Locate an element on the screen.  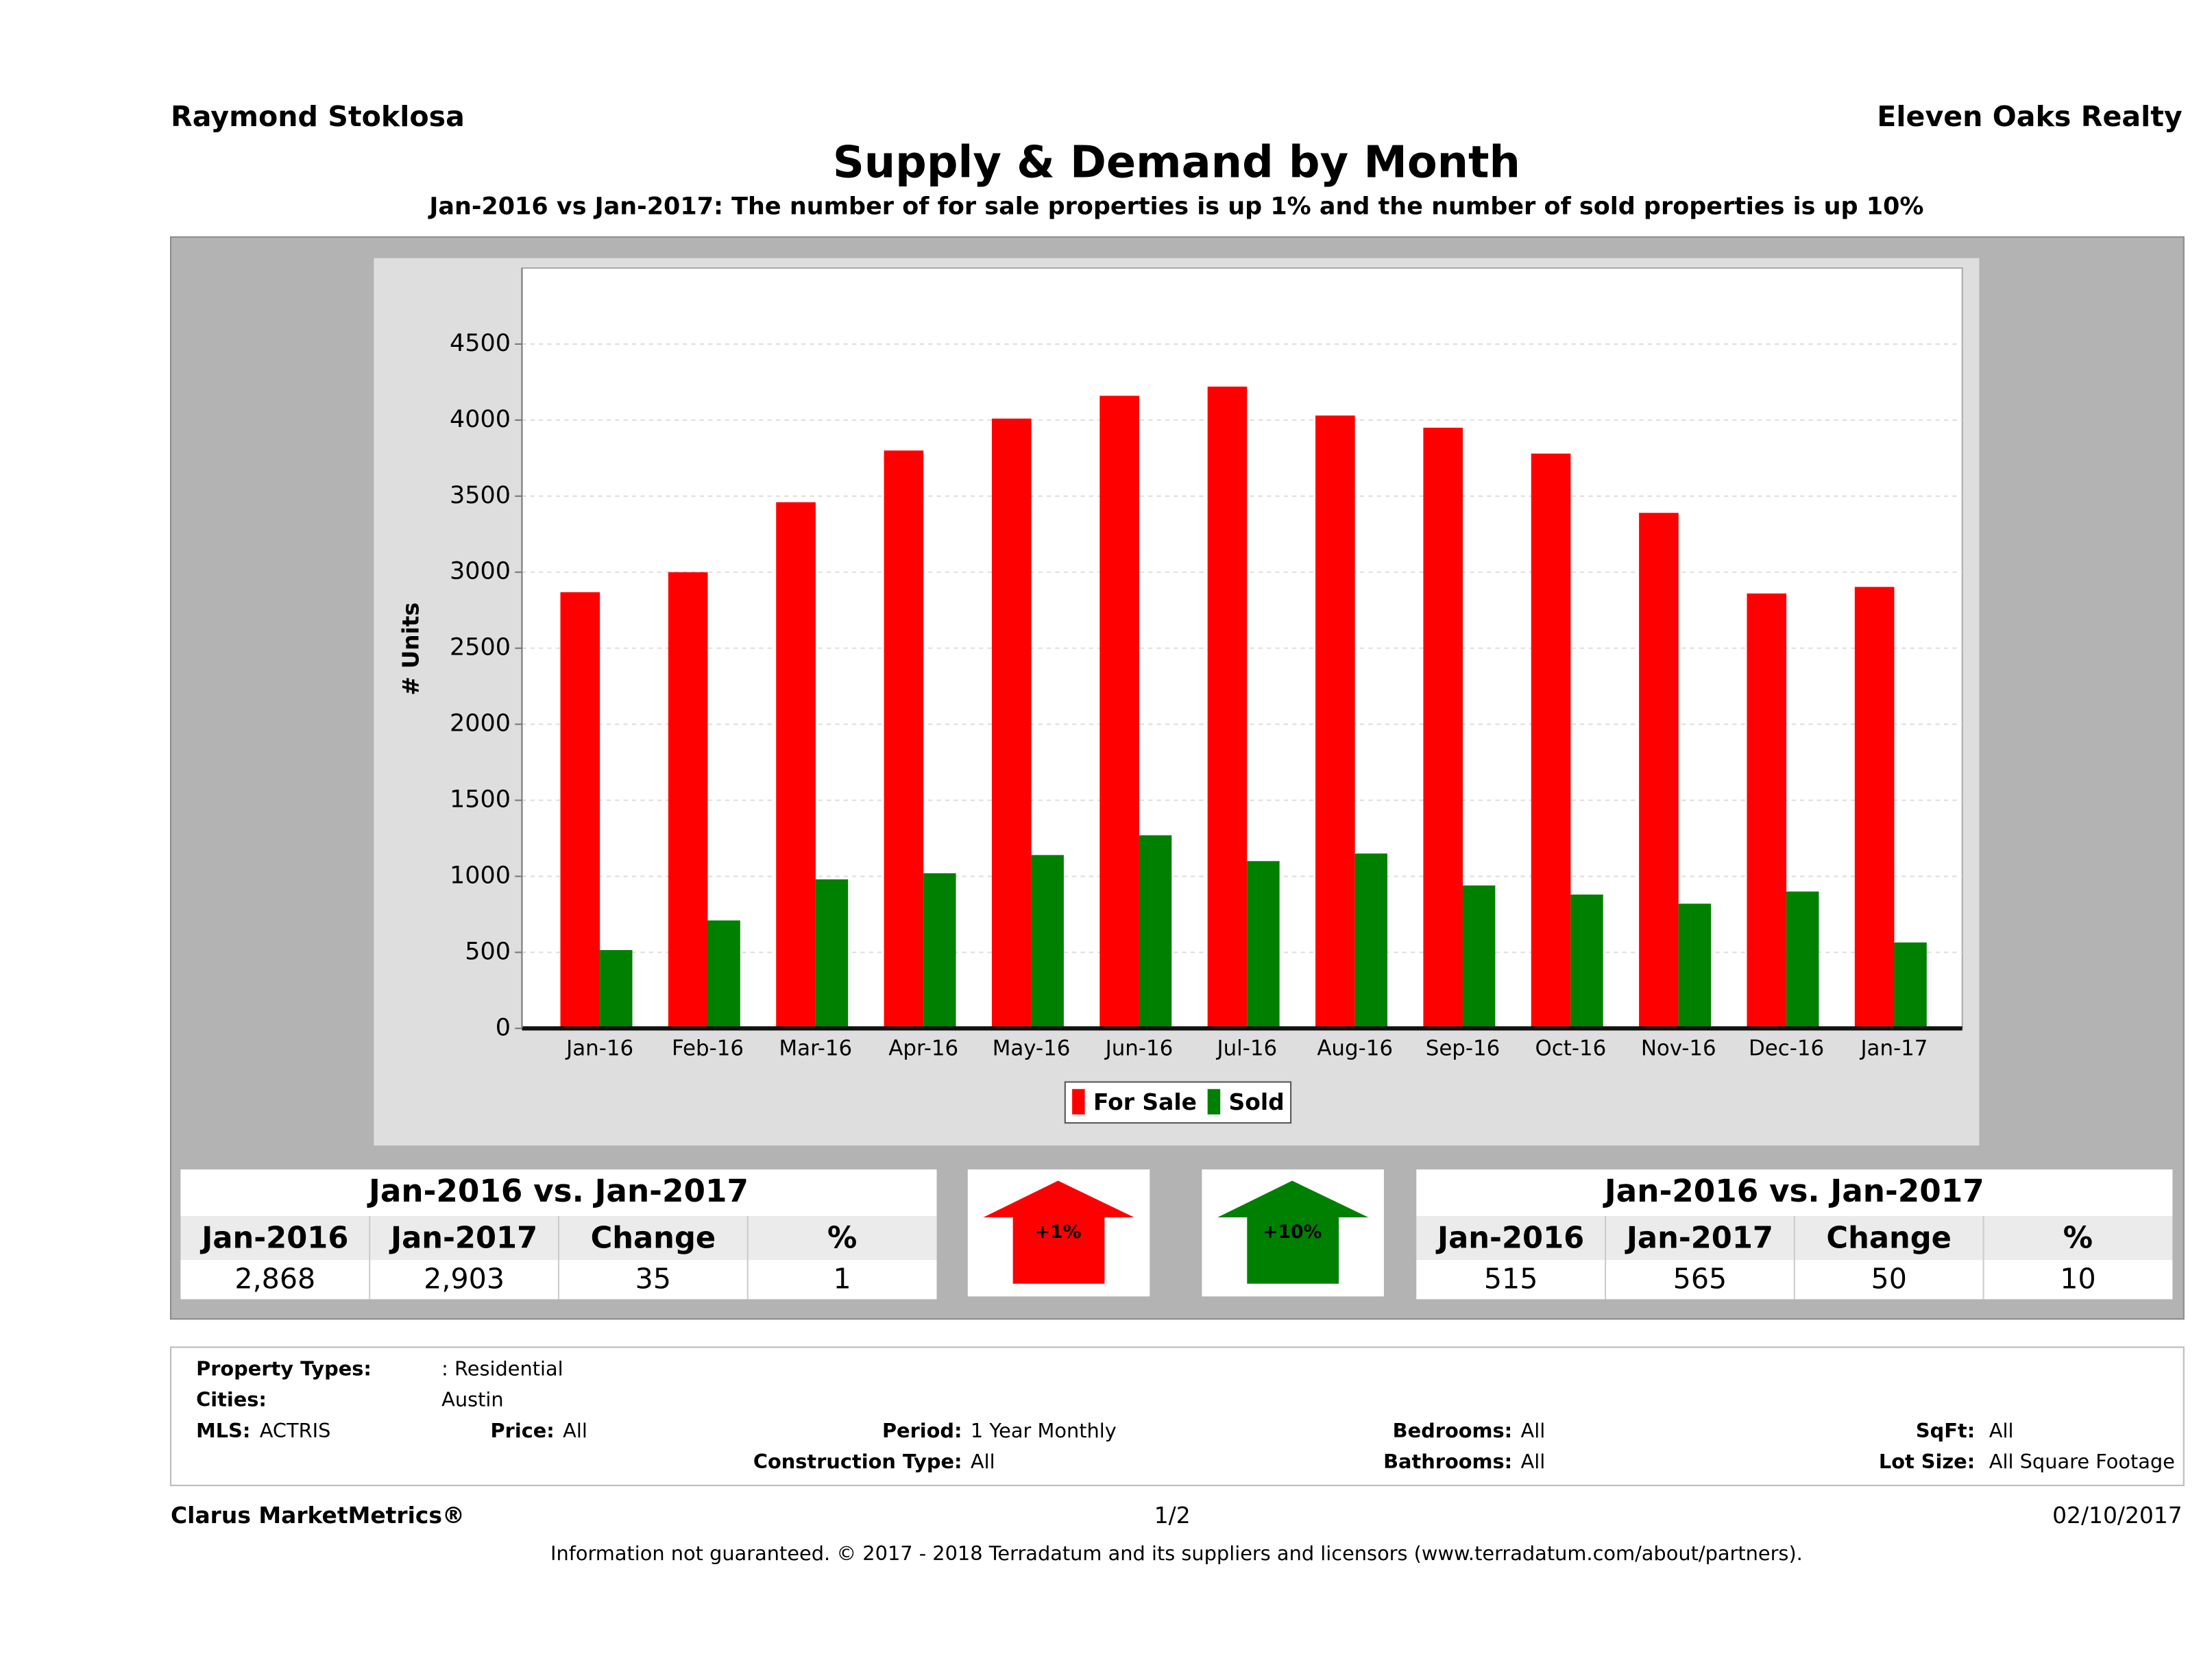
filter-value: Austin is located at coordinates (472, 1399).